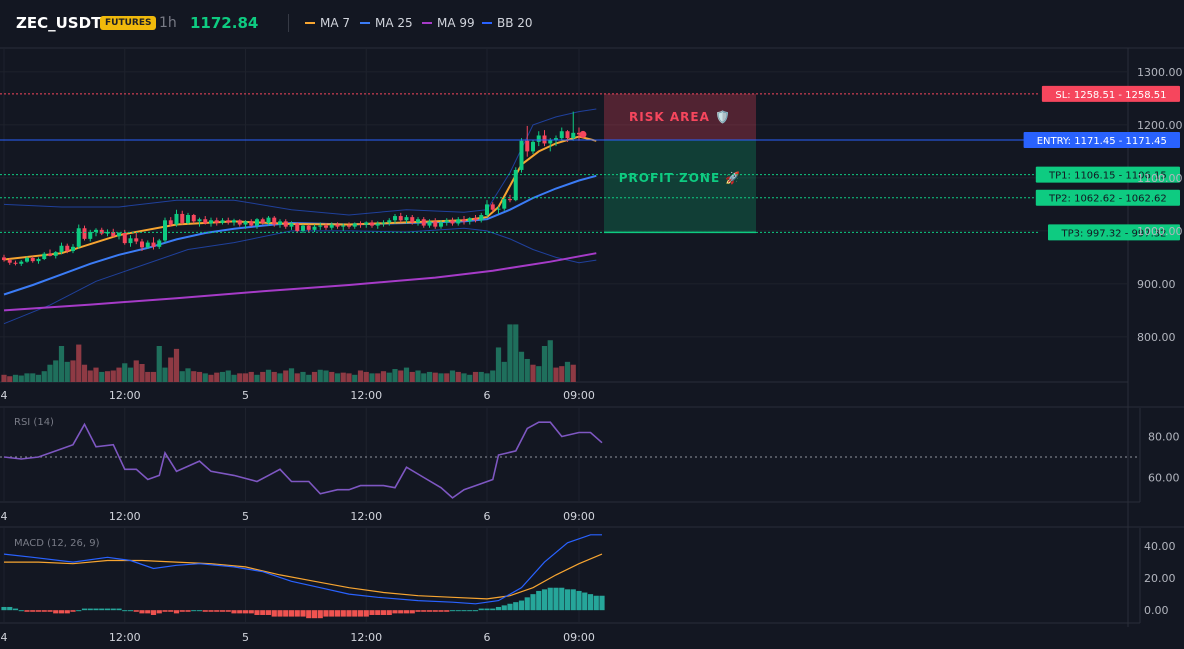  I want to click on legend-bb20: BB 20, so click(507, 23).